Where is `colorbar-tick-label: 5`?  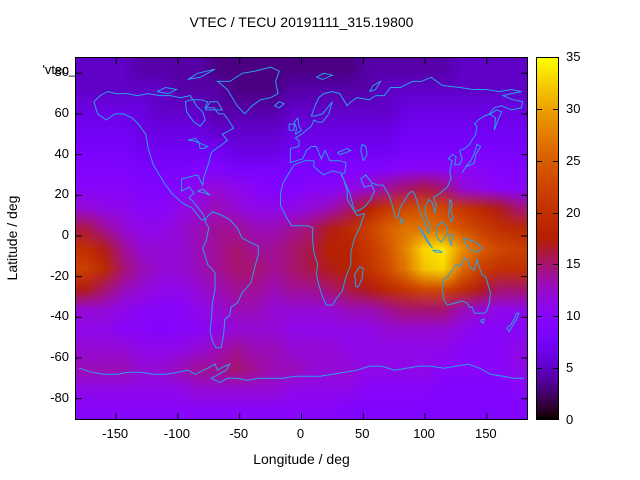 colorbar-tick-label: 5 is located at coordinates (570, 368).